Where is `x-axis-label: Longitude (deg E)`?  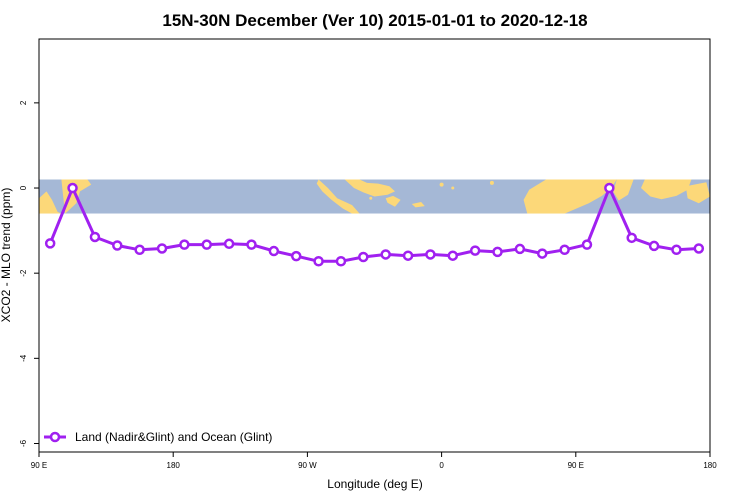 x-axis-label: Longitude (deg E) is located at coordinates (374, 484).